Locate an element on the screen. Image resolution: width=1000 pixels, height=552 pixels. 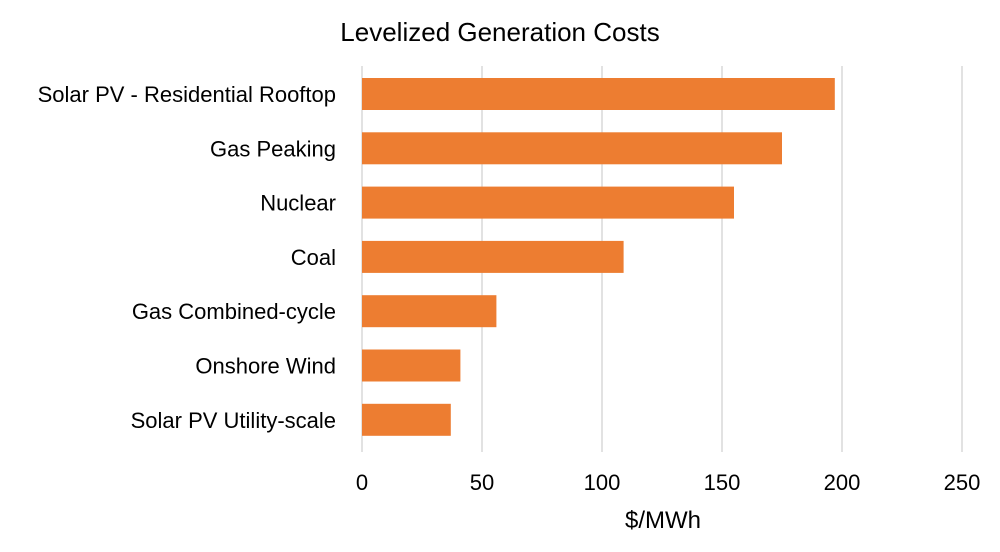
category-label: Nuclear is located at coordinates (298, 203).